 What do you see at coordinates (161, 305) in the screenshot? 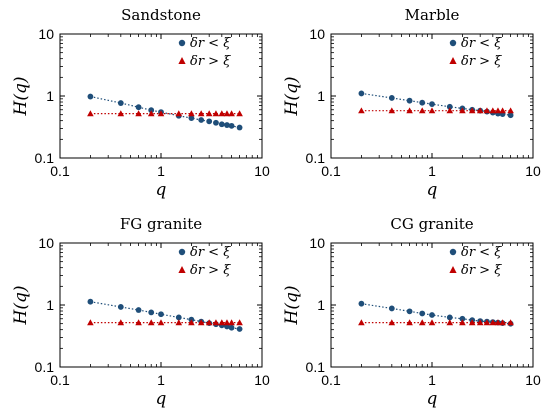
I see `plot-frame` at bounding box center [161, 305].